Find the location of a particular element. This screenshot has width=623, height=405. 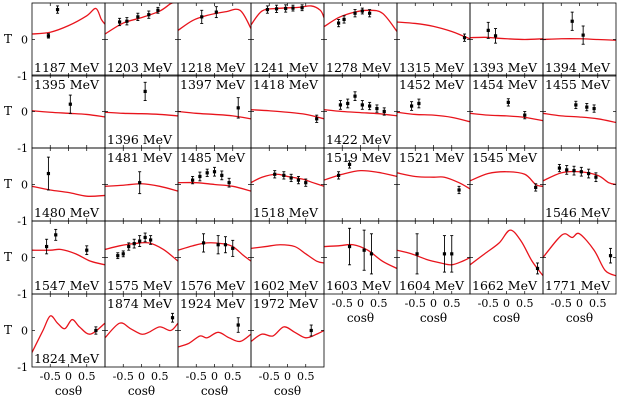

panel: 1547 MeV is located at coordinates (68, 257).